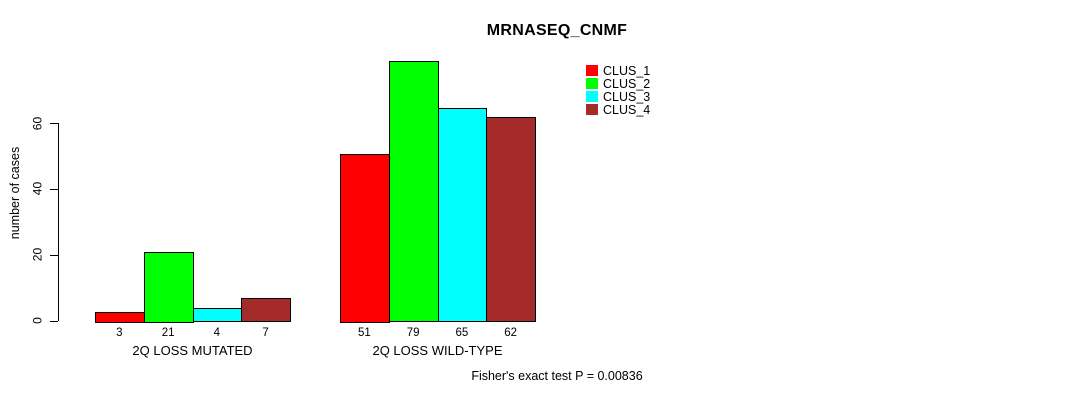 The image size is (1090, 400). I want to click on bar-value-label: 51, so click(364, 333).